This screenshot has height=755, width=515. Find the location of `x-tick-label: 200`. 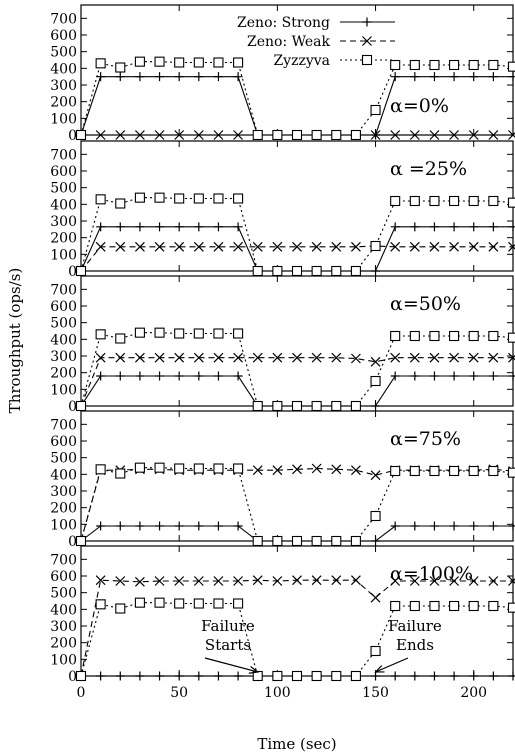

x-tick-label: 200 is located at coordinates (473, 693).